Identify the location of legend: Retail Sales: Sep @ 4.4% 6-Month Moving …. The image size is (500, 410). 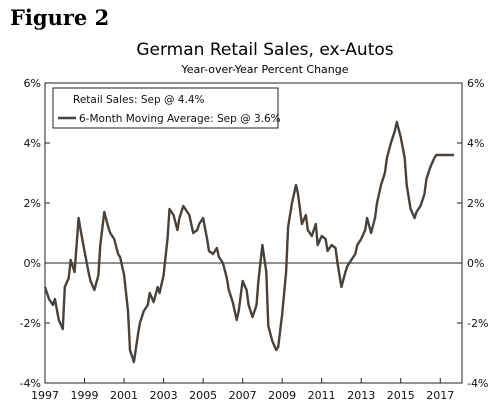
(166, 108).